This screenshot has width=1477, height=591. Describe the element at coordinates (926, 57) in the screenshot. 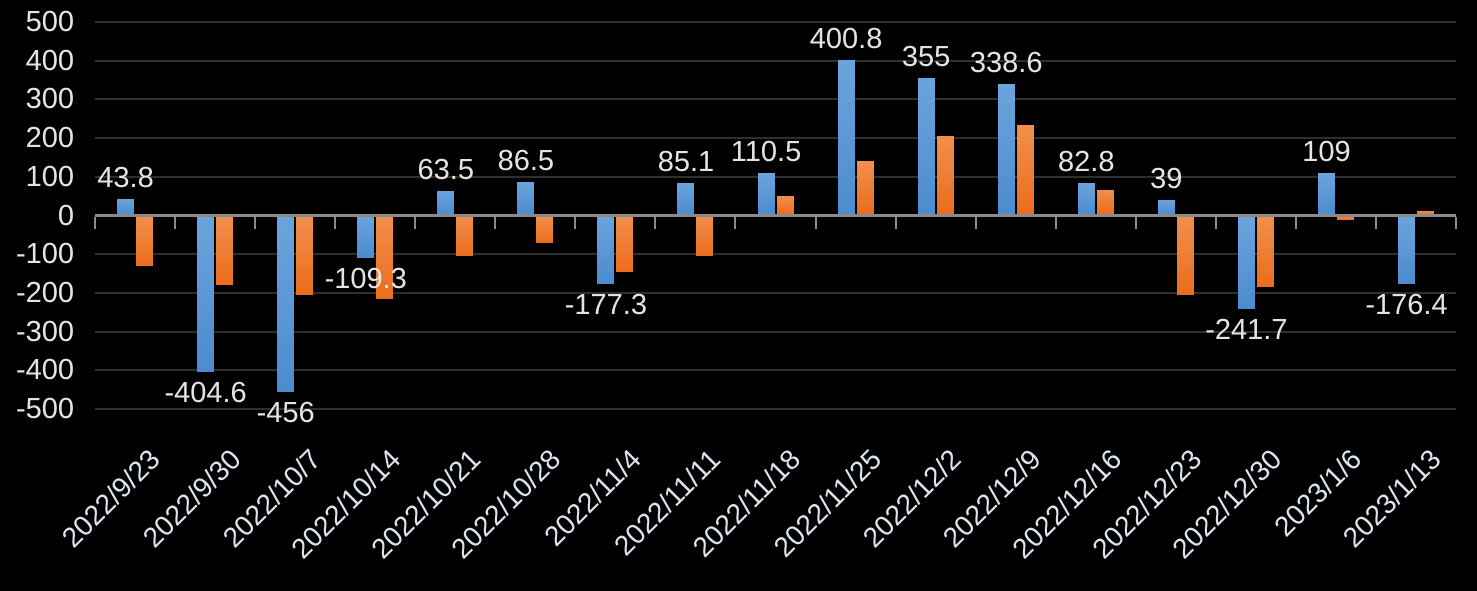

I see `data-label: 355` at that location.